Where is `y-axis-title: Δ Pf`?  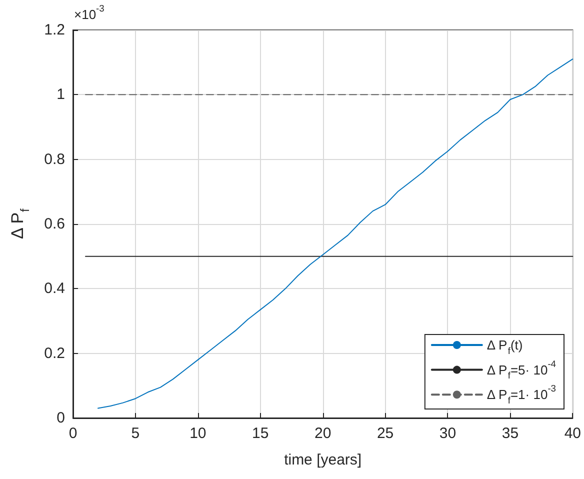
y-axis-title: Δ Pf is located at coordinates (20, 223).